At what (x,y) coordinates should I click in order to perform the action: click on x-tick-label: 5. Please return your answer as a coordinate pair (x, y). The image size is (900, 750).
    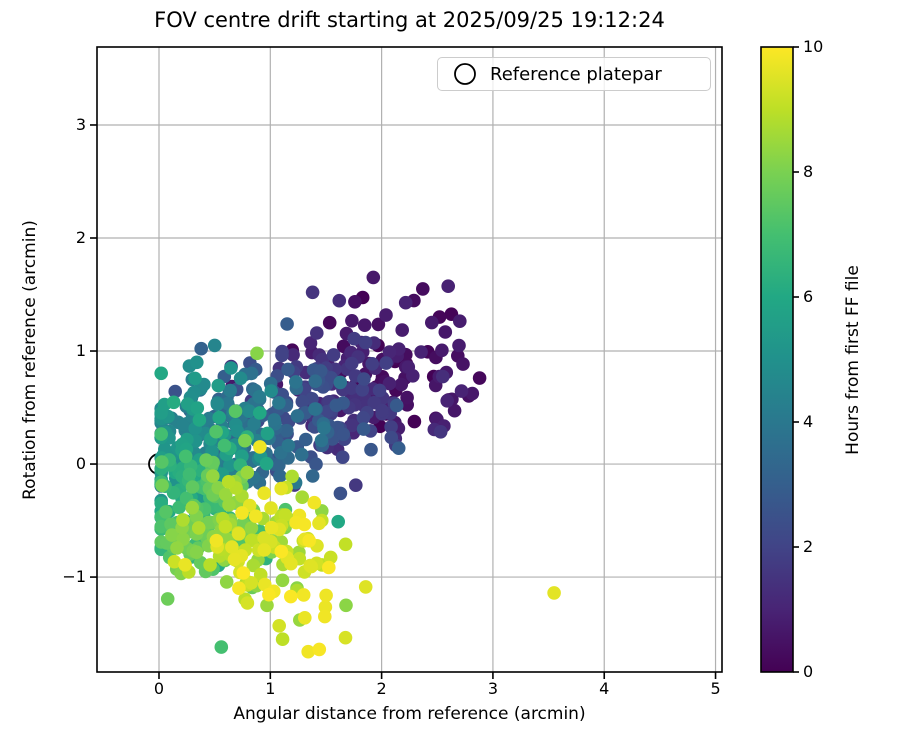
    Looking at the image, I should click on (715, 688).